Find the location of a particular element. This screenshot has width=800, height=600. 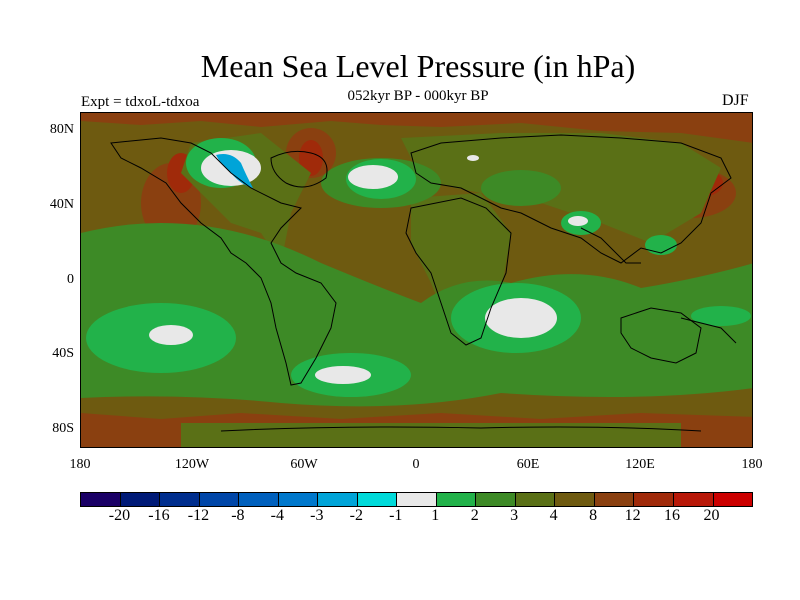

colorbar-label: -12 is located at coordinates (198, 515).